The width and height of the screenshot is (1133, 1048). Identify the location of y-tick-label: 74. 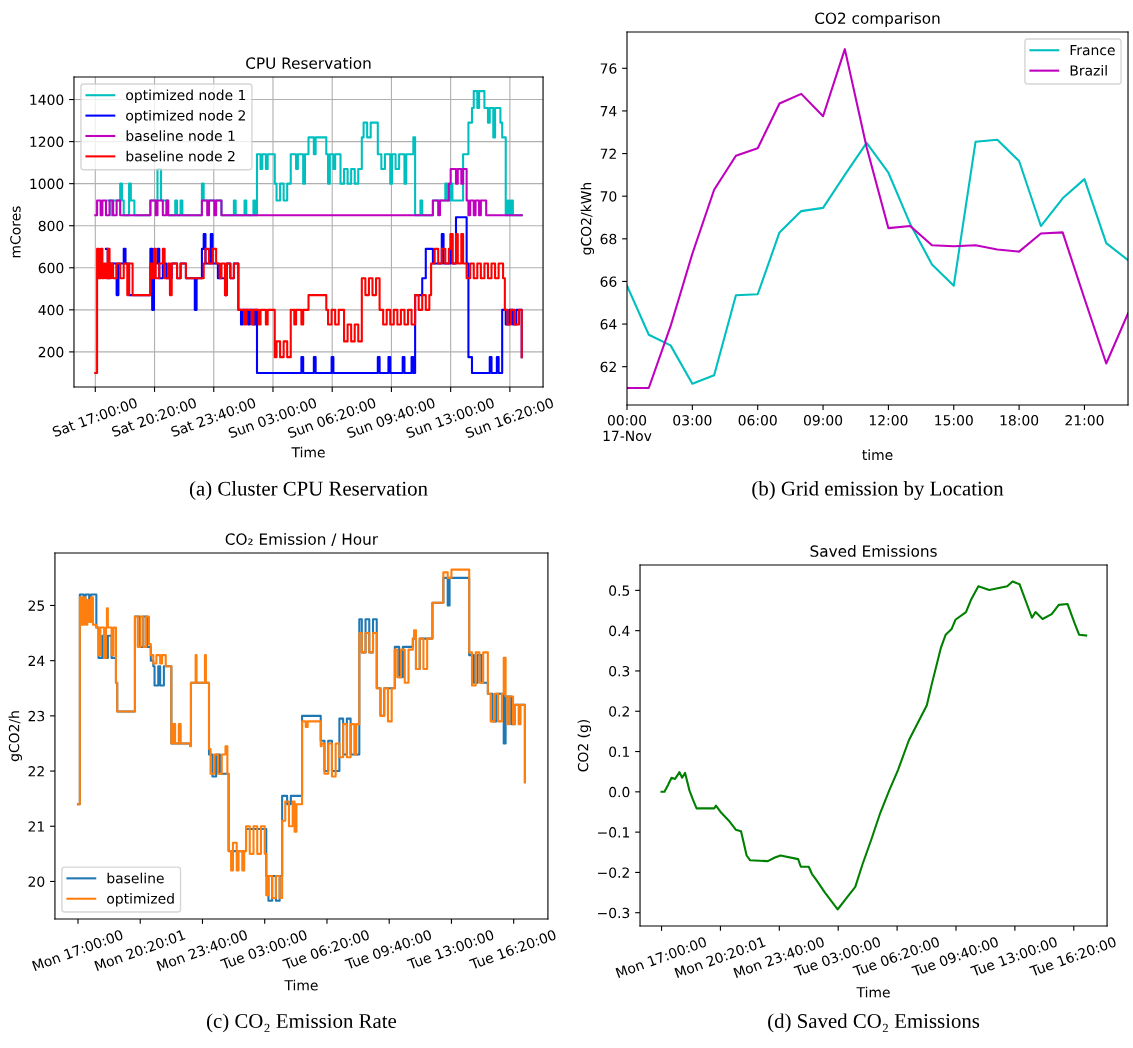
(608, 111).